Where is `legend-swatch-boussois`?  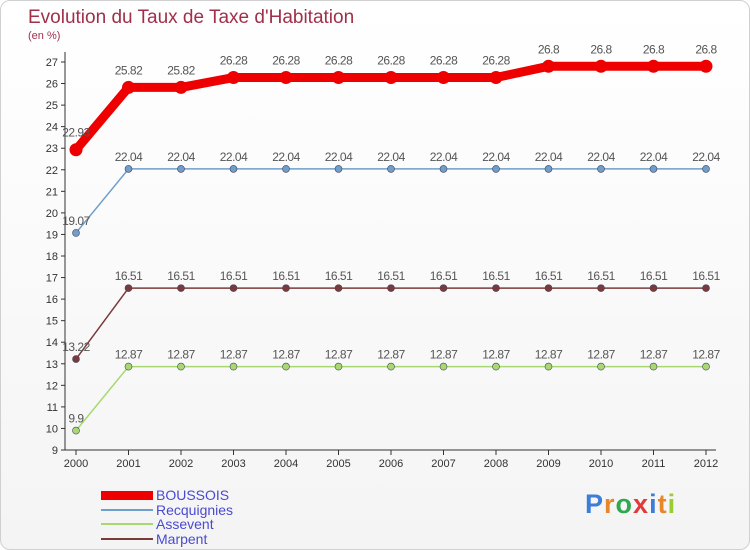
legend-swatch-boussois is located at coordinates (127, 495).